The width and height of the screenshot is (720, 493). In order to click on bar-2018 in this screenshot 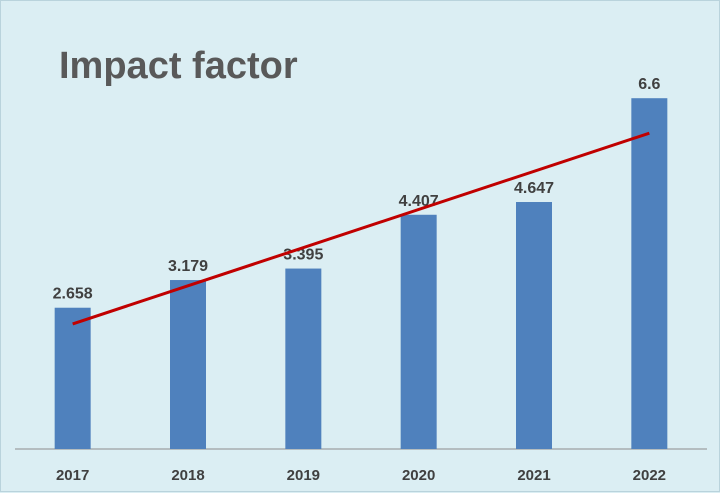, I will do `click(188, 364)`.